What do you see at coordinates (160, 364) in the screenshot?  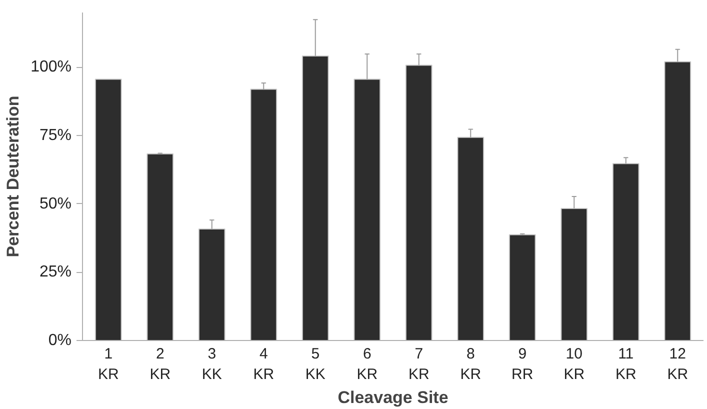 I see `x-tick-label: 2 KR` at bounding box center [160, 364].